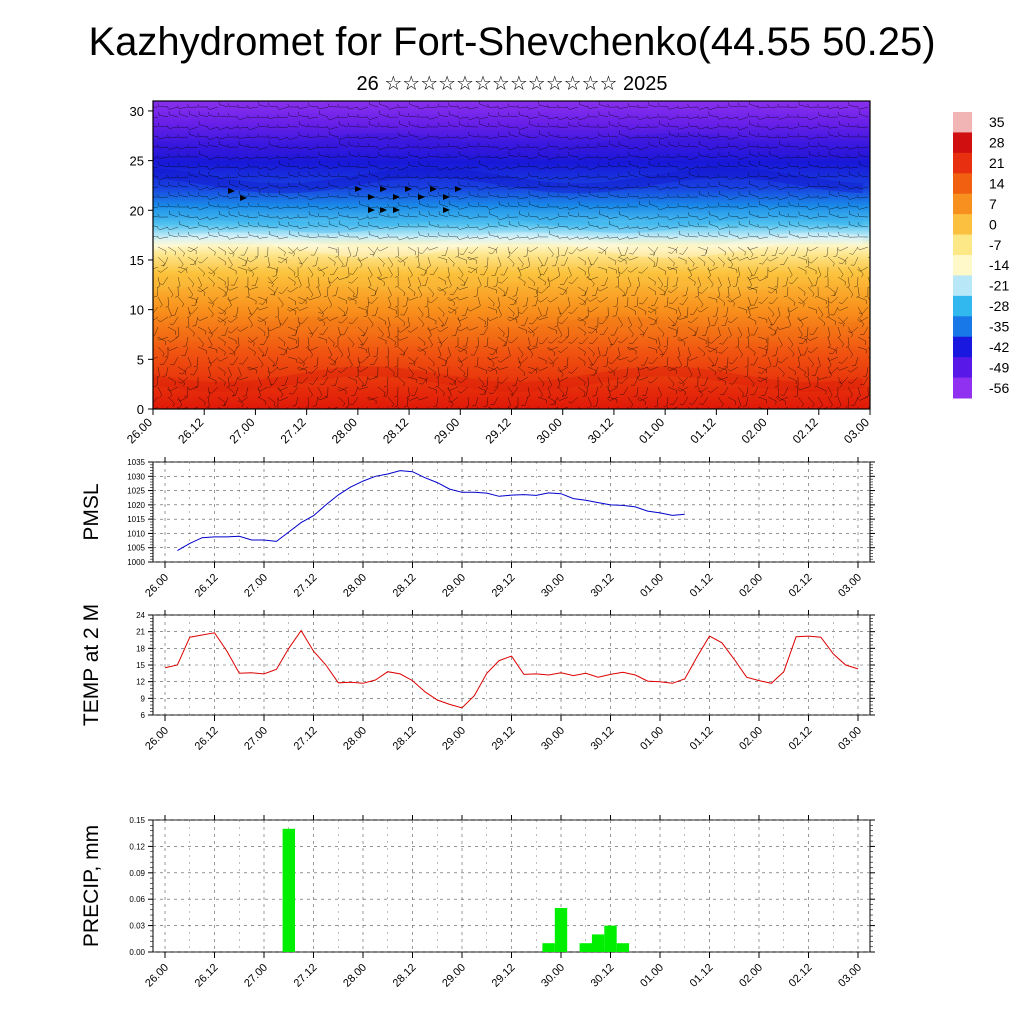  What do you see at coordinates (293, 430) in the screenshot?
I see `x-tick-label: 27.12` at bounding box center [293, 430].